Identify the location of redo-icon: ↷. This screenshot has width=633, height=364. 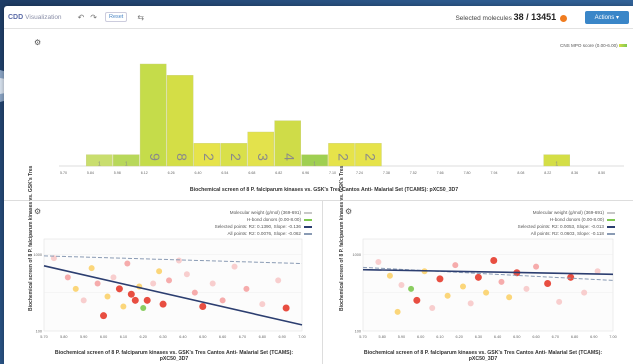
(93, 17).